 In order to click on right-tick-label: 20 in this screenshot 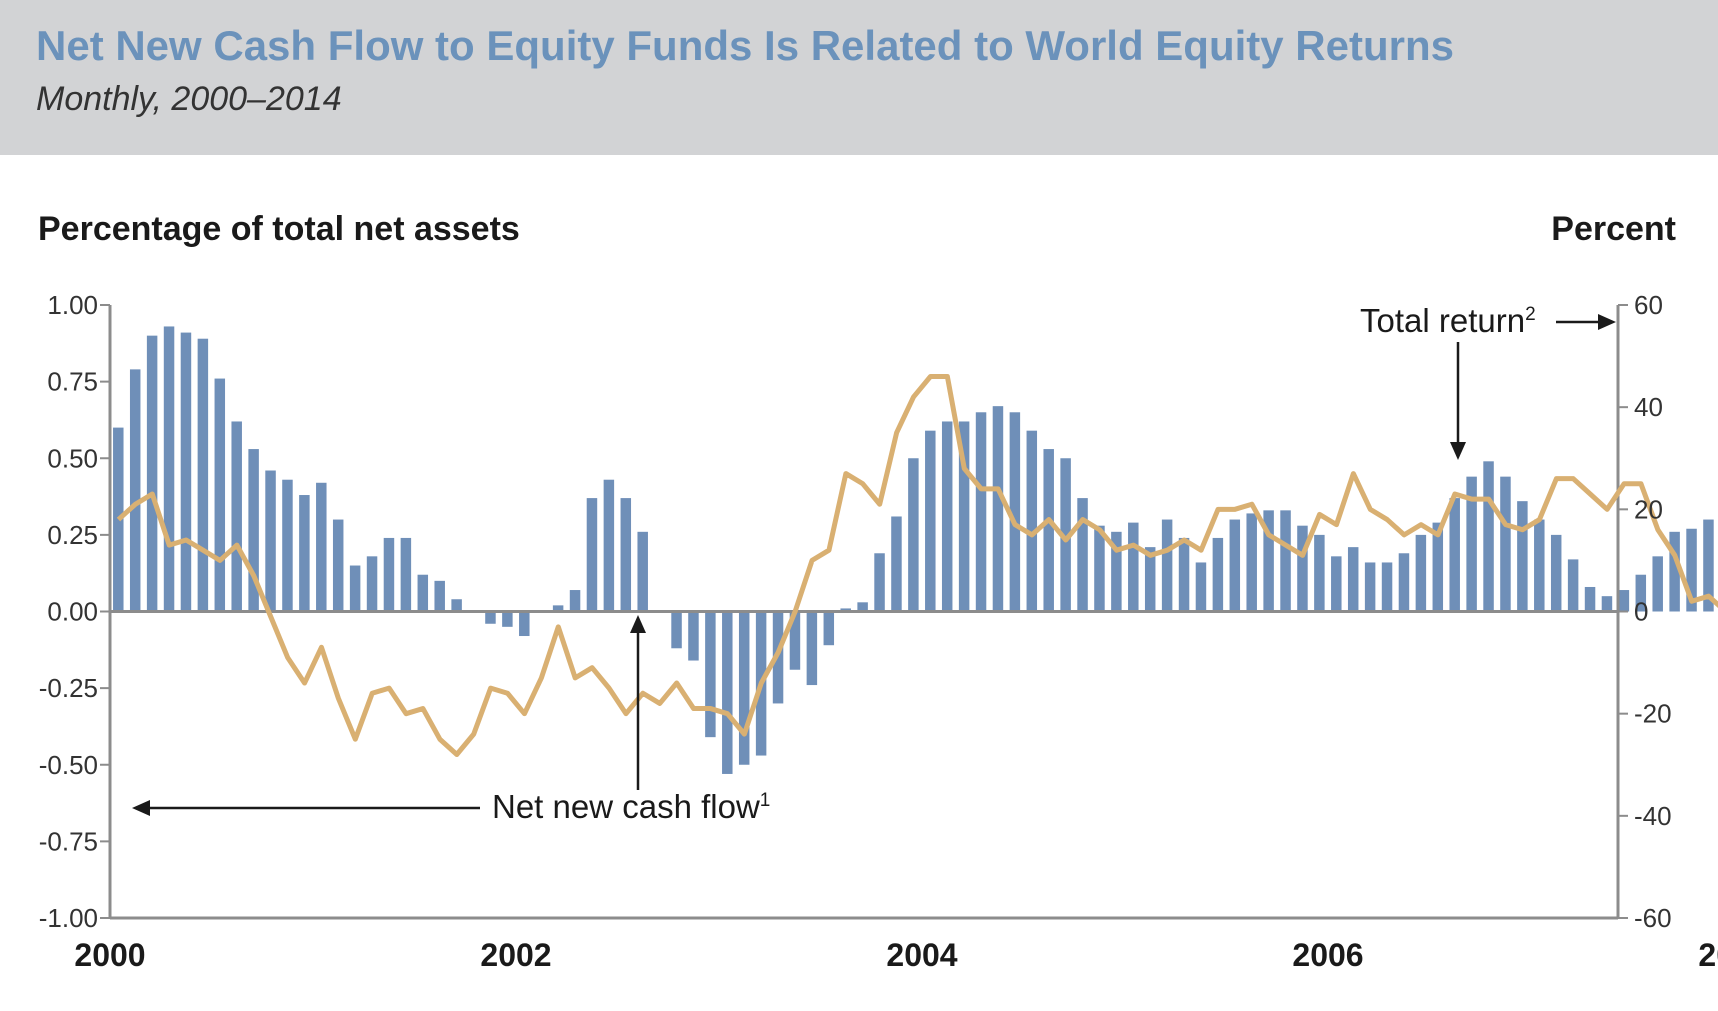, I will do `click(1648, 509)`.